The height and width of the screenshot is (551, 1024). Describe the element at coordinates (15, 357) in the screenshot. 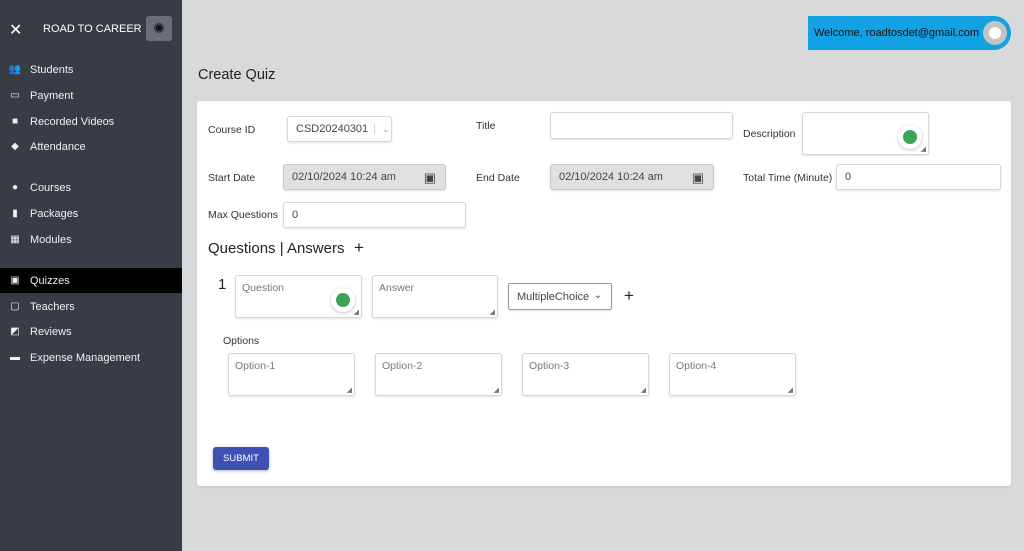

I see `money-icon: ▬` at that location.